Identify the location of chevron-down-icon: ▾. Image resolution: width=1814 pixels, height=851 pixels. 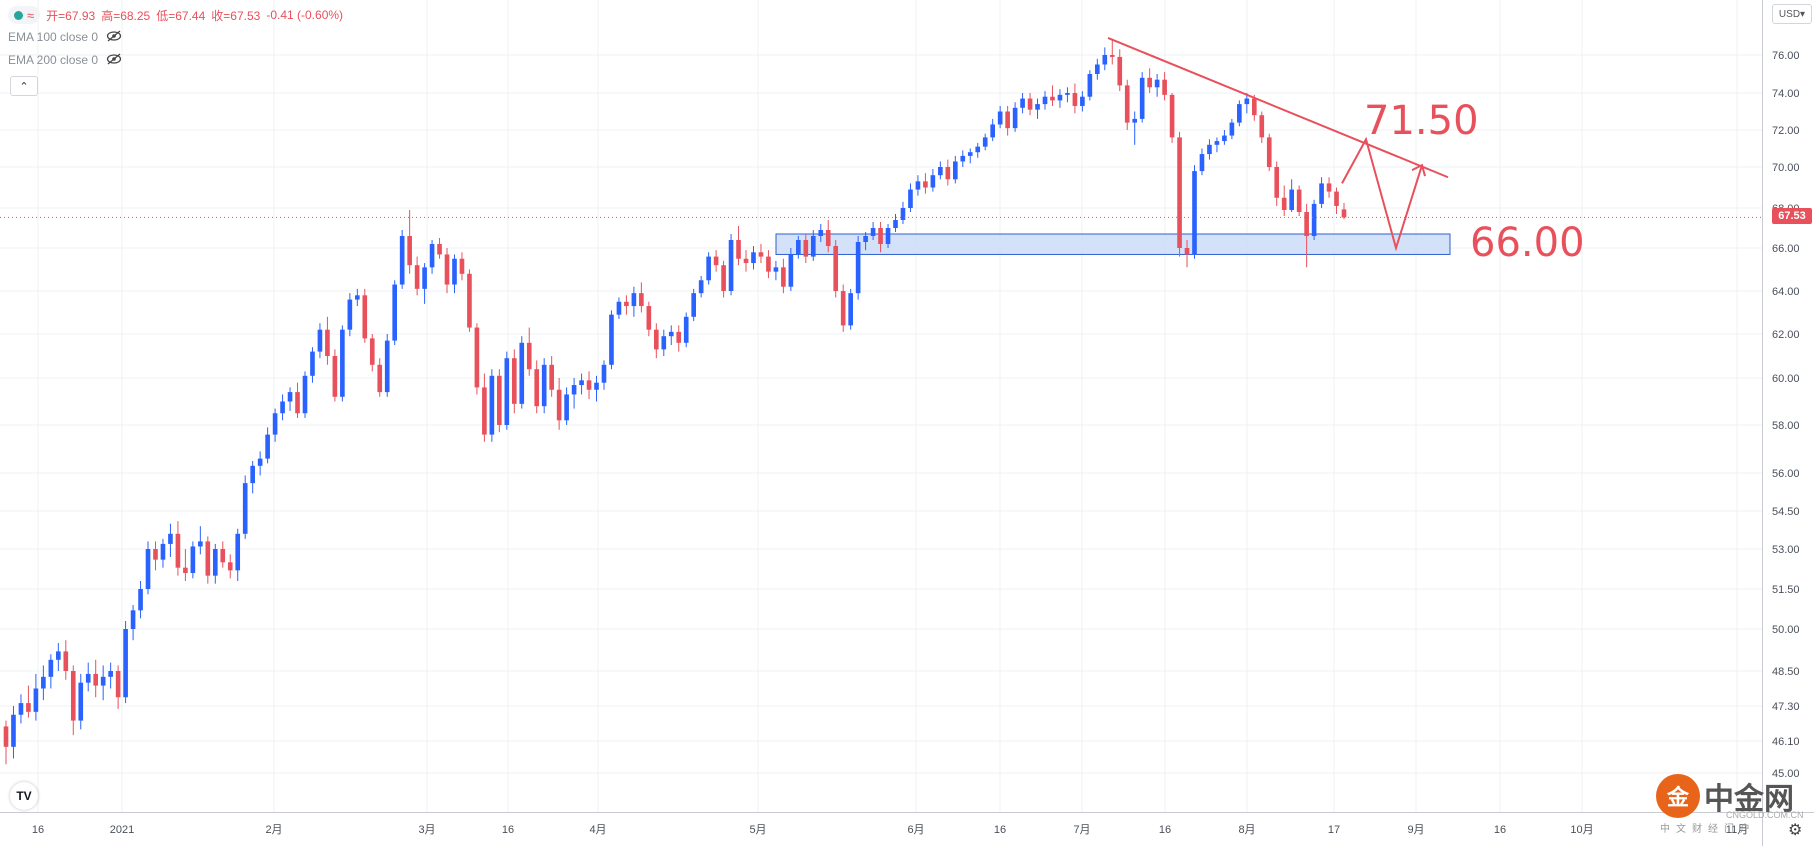
(1803, 14).